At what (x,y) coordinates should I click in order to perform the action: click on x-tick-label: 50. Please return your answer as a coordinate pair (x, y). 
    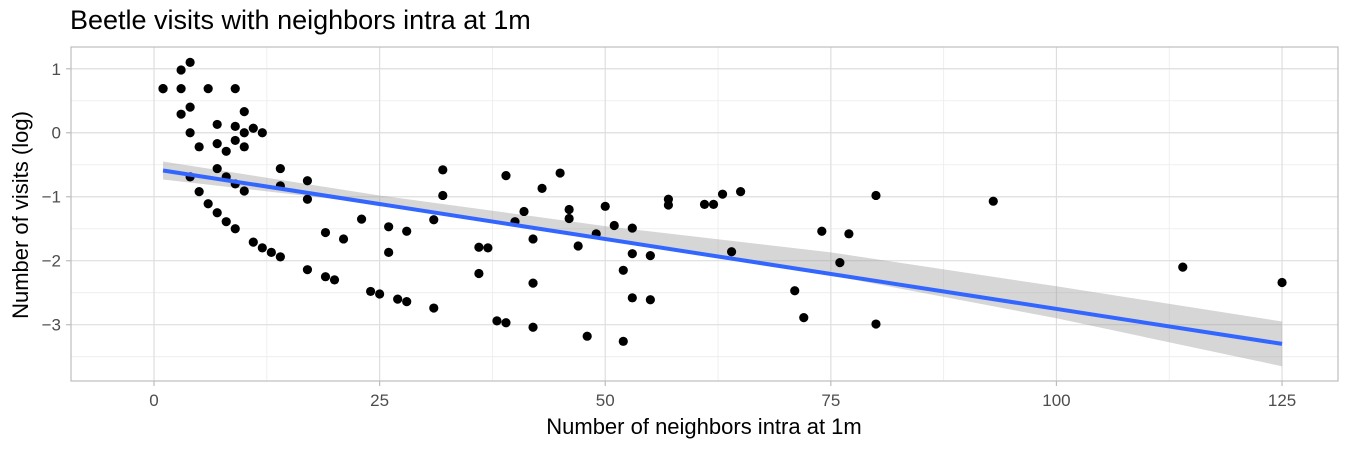
    Looking at the image, I should click on (605, 400).